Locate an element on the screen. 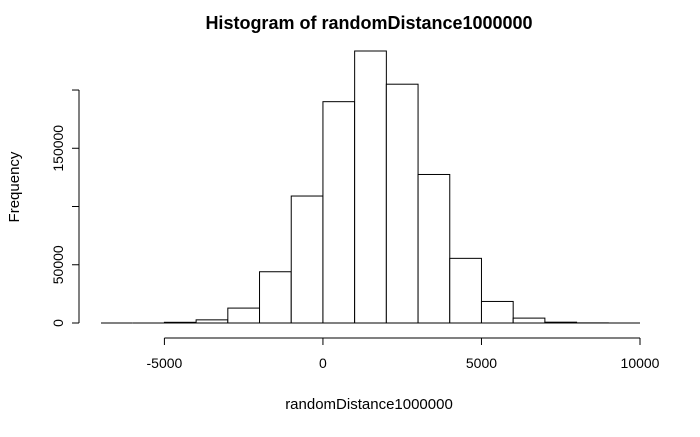  x-tick-label: 0 is located at coordinates (323, 363).